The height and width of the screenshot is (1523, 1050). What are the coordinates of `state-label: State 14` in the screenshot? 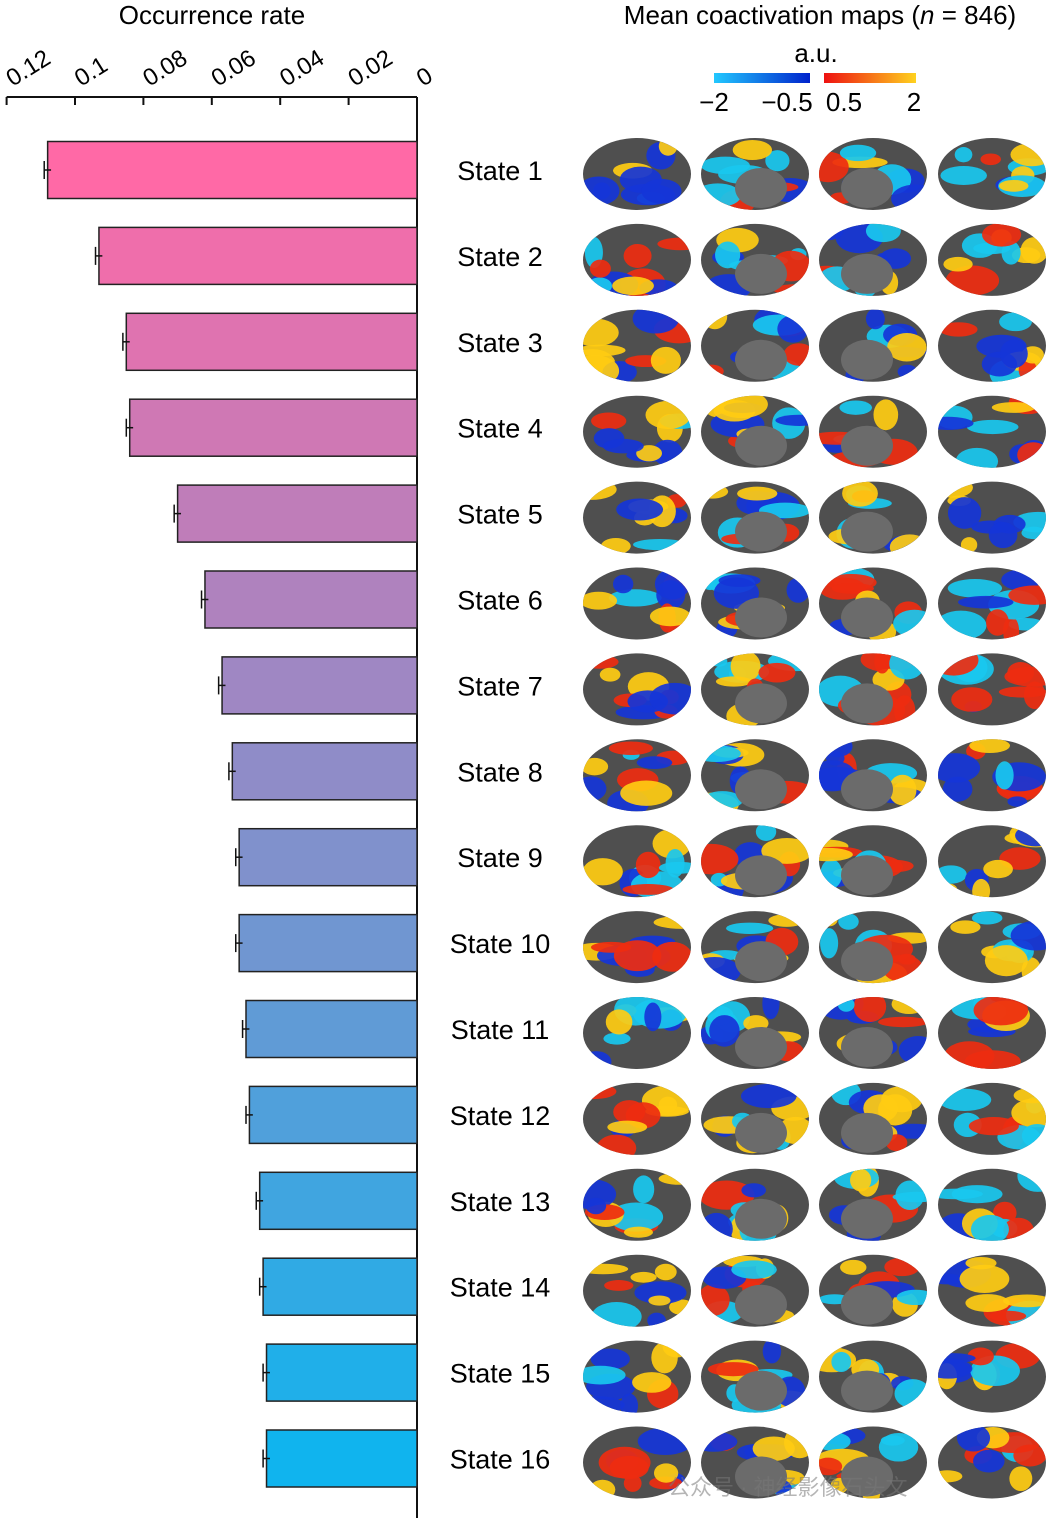 It's located at (500, 1288).